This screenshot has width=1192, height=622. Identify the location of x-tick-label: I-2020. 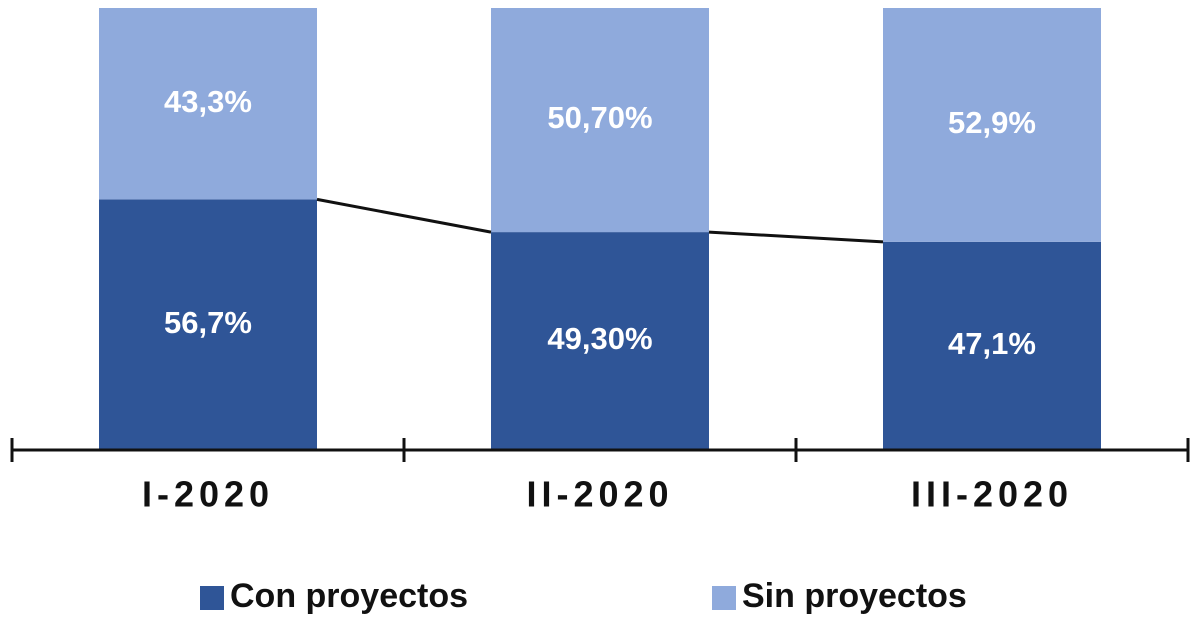
(208, 494).